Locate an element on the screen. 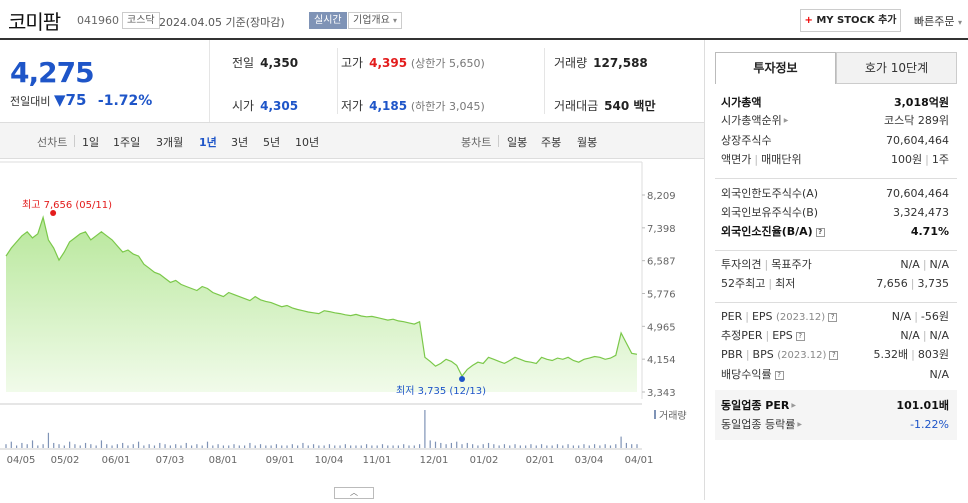 Image resolution: width=968 pixels, height=503 pixels. trade-amount: 540 백만 is located at coordinates (630, 106).